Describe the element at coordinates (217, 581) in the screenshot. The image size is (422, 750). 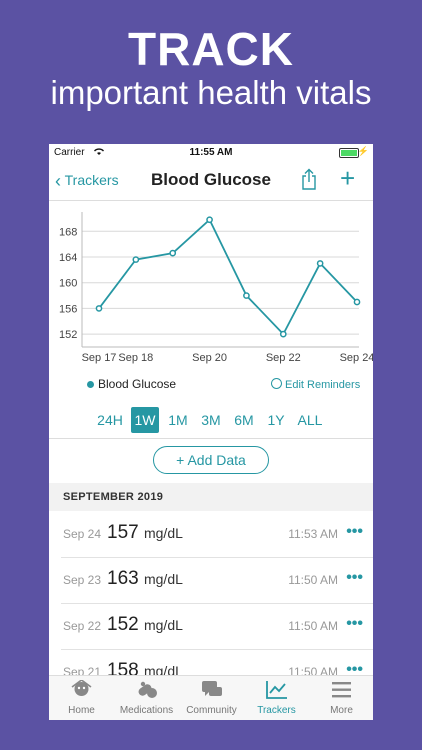
I see `entry-row: Sep 23 163 mg/dL 11:50 AM •••` at that location.